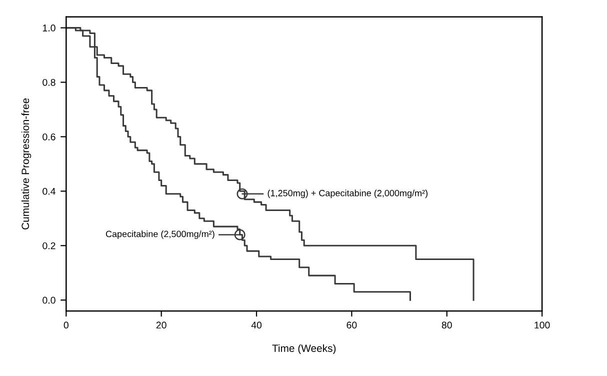 Image resolution: width=607 pixels, height=376 pixels. What do you see at coordinates (304, 349) in the screenshot?
I see `x-axis-title: Time (Weeks)` at bounding box center [304, 349].